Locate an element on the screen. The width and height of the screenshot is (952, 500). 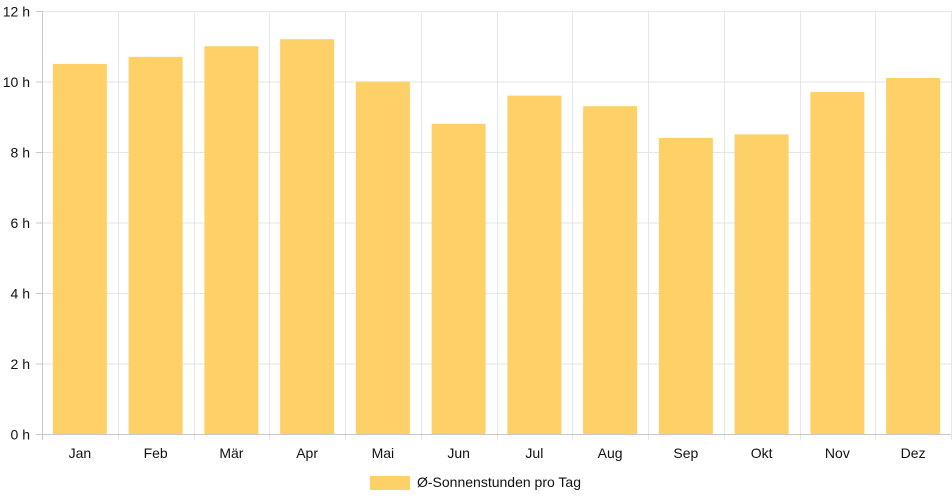
x-tick-label: Okt is located at coordinates (762, 453).